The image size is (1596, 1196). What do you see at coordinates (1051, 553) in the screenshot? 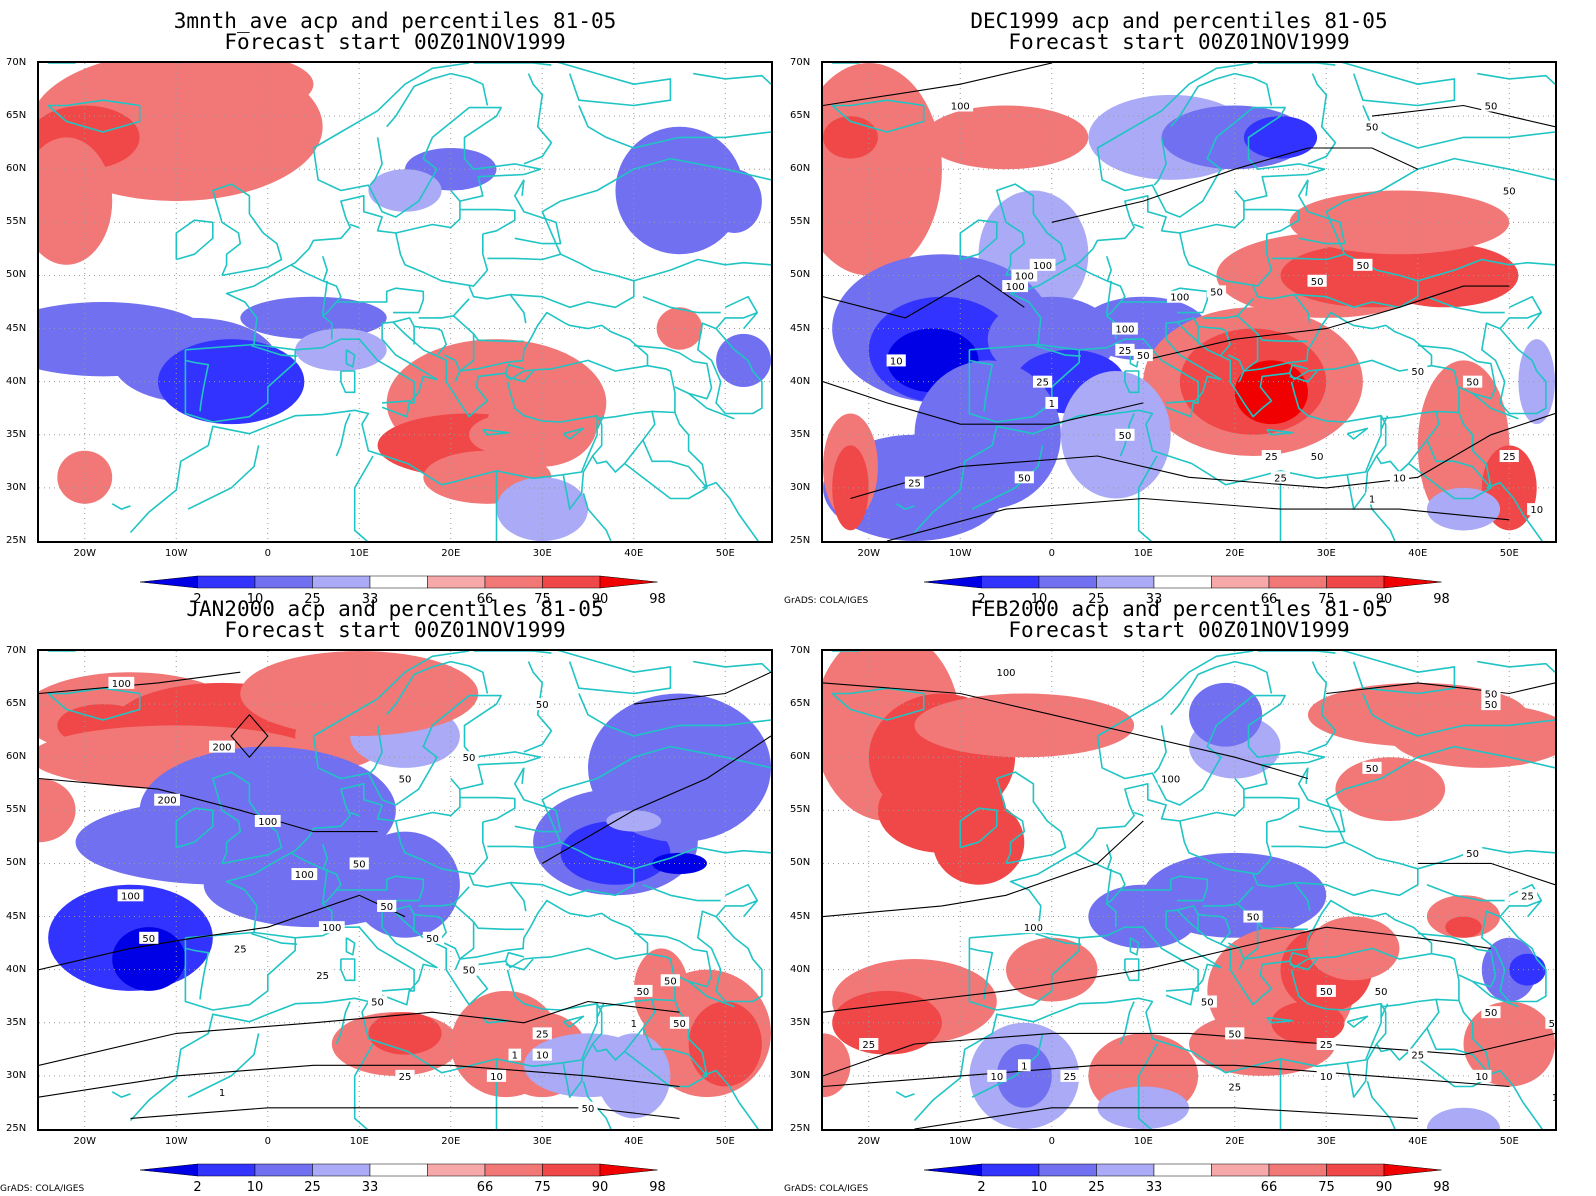
I see `lon-tick-label: 0` at bounding box center [1051, 553].